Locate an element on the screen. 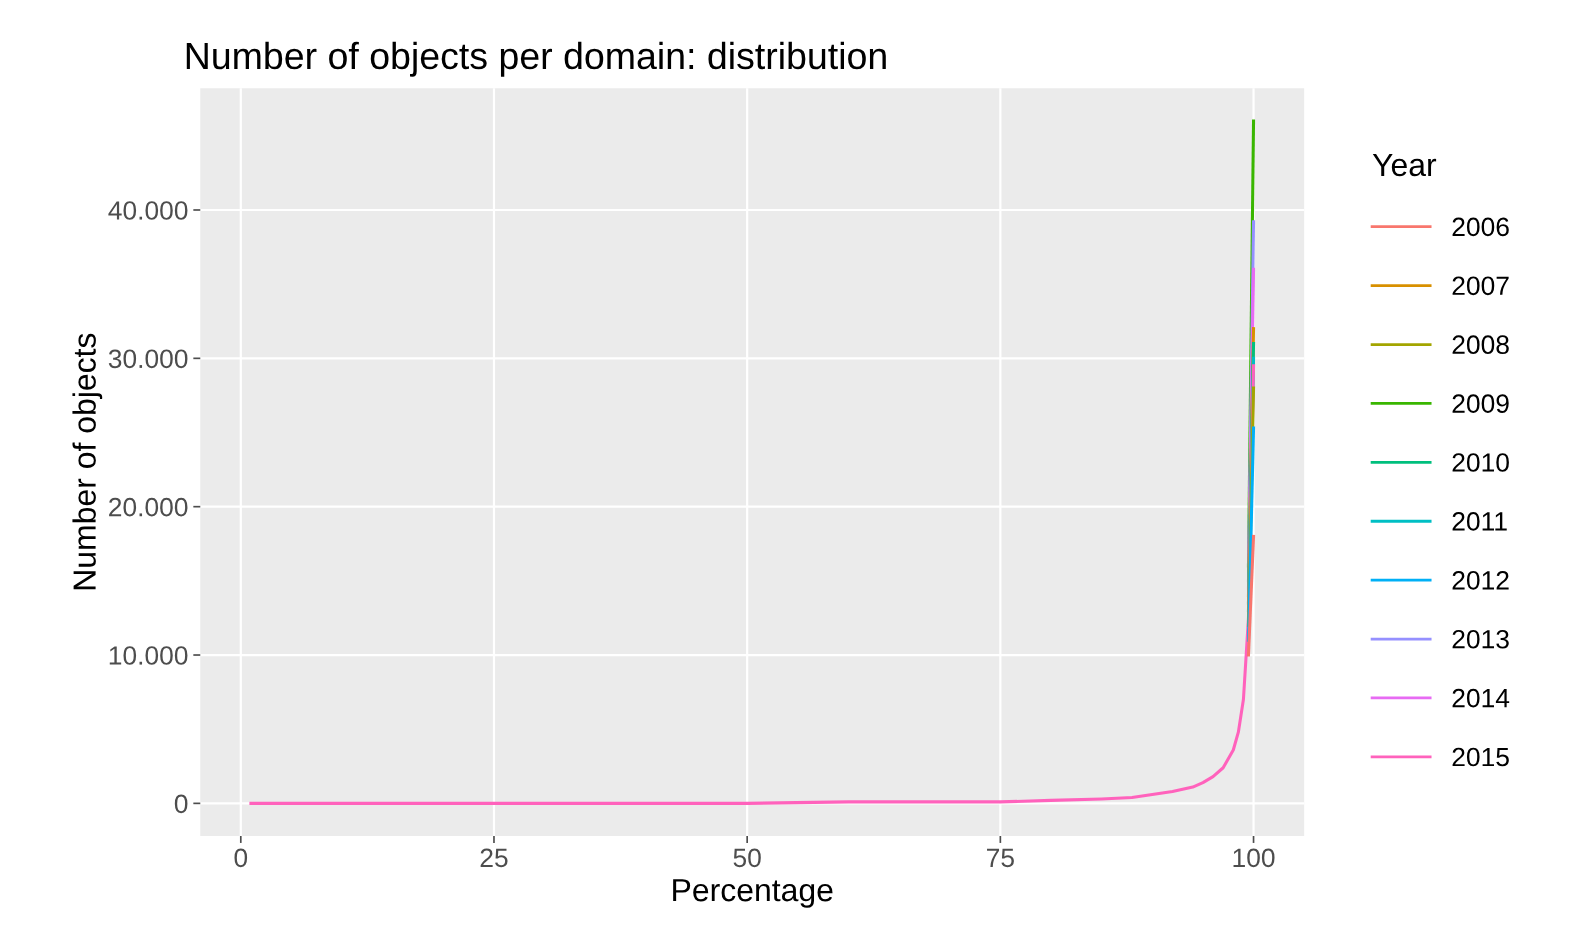 This screenshot has width=1577, height=950. legend-label: 2013 is located at coordinates (1480, 639).